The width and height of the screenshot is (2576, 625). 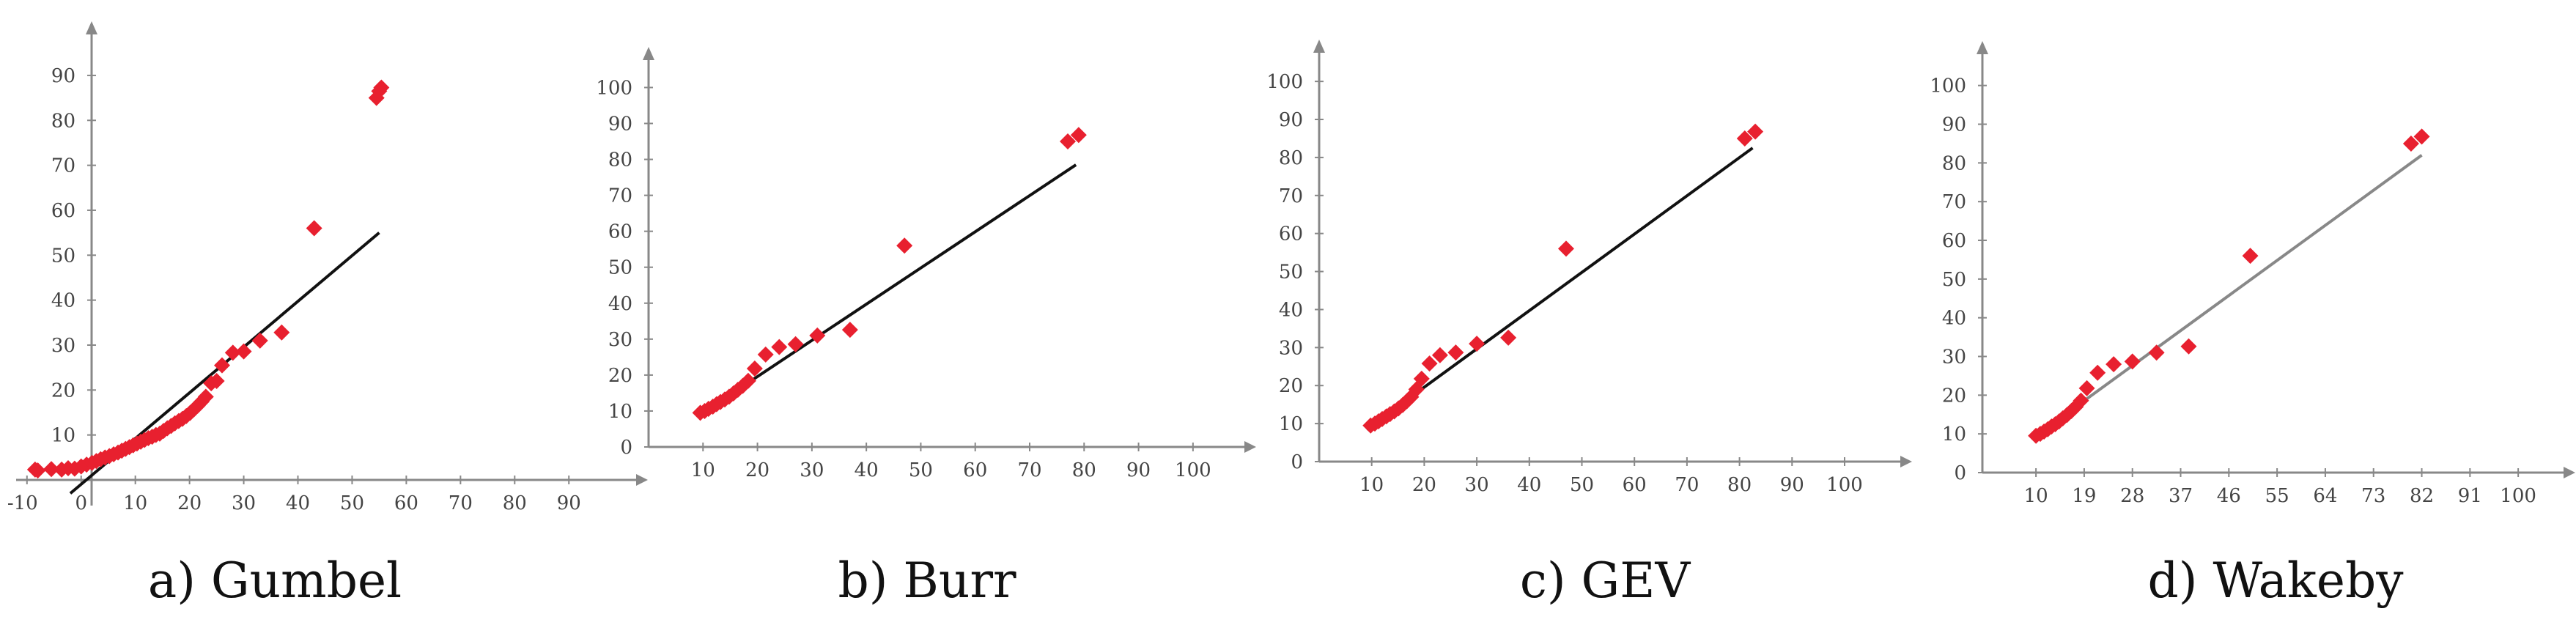 What do you see at coordinates (22, 503) in the screenshot?
I see `x-tick-label: -10` at bounding box center [22, 503].